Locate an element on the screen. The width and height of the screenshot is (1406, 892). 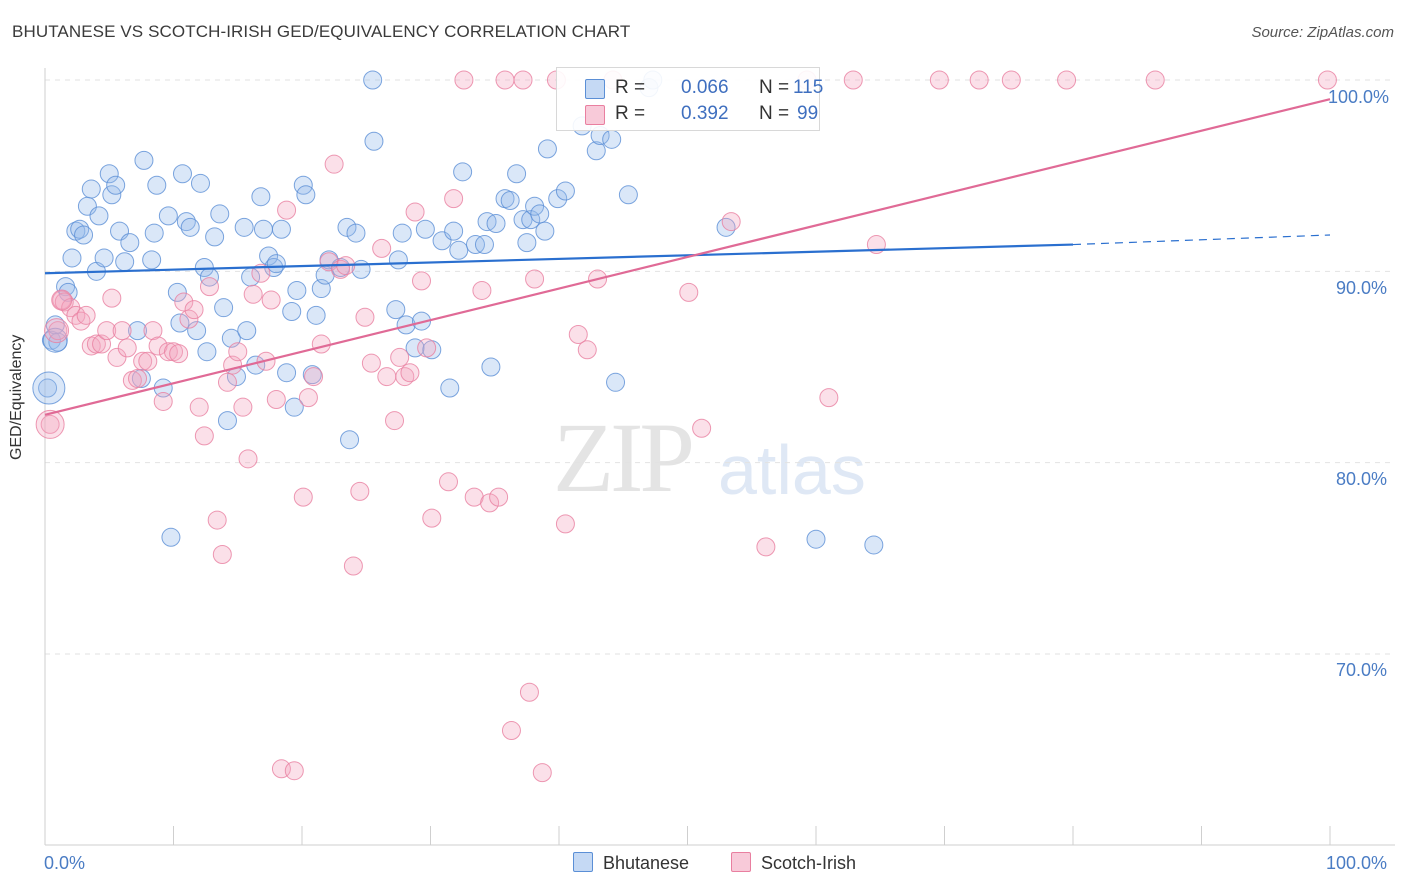
y-tick-label: 100.0% is located at coordinates (1359, 97).